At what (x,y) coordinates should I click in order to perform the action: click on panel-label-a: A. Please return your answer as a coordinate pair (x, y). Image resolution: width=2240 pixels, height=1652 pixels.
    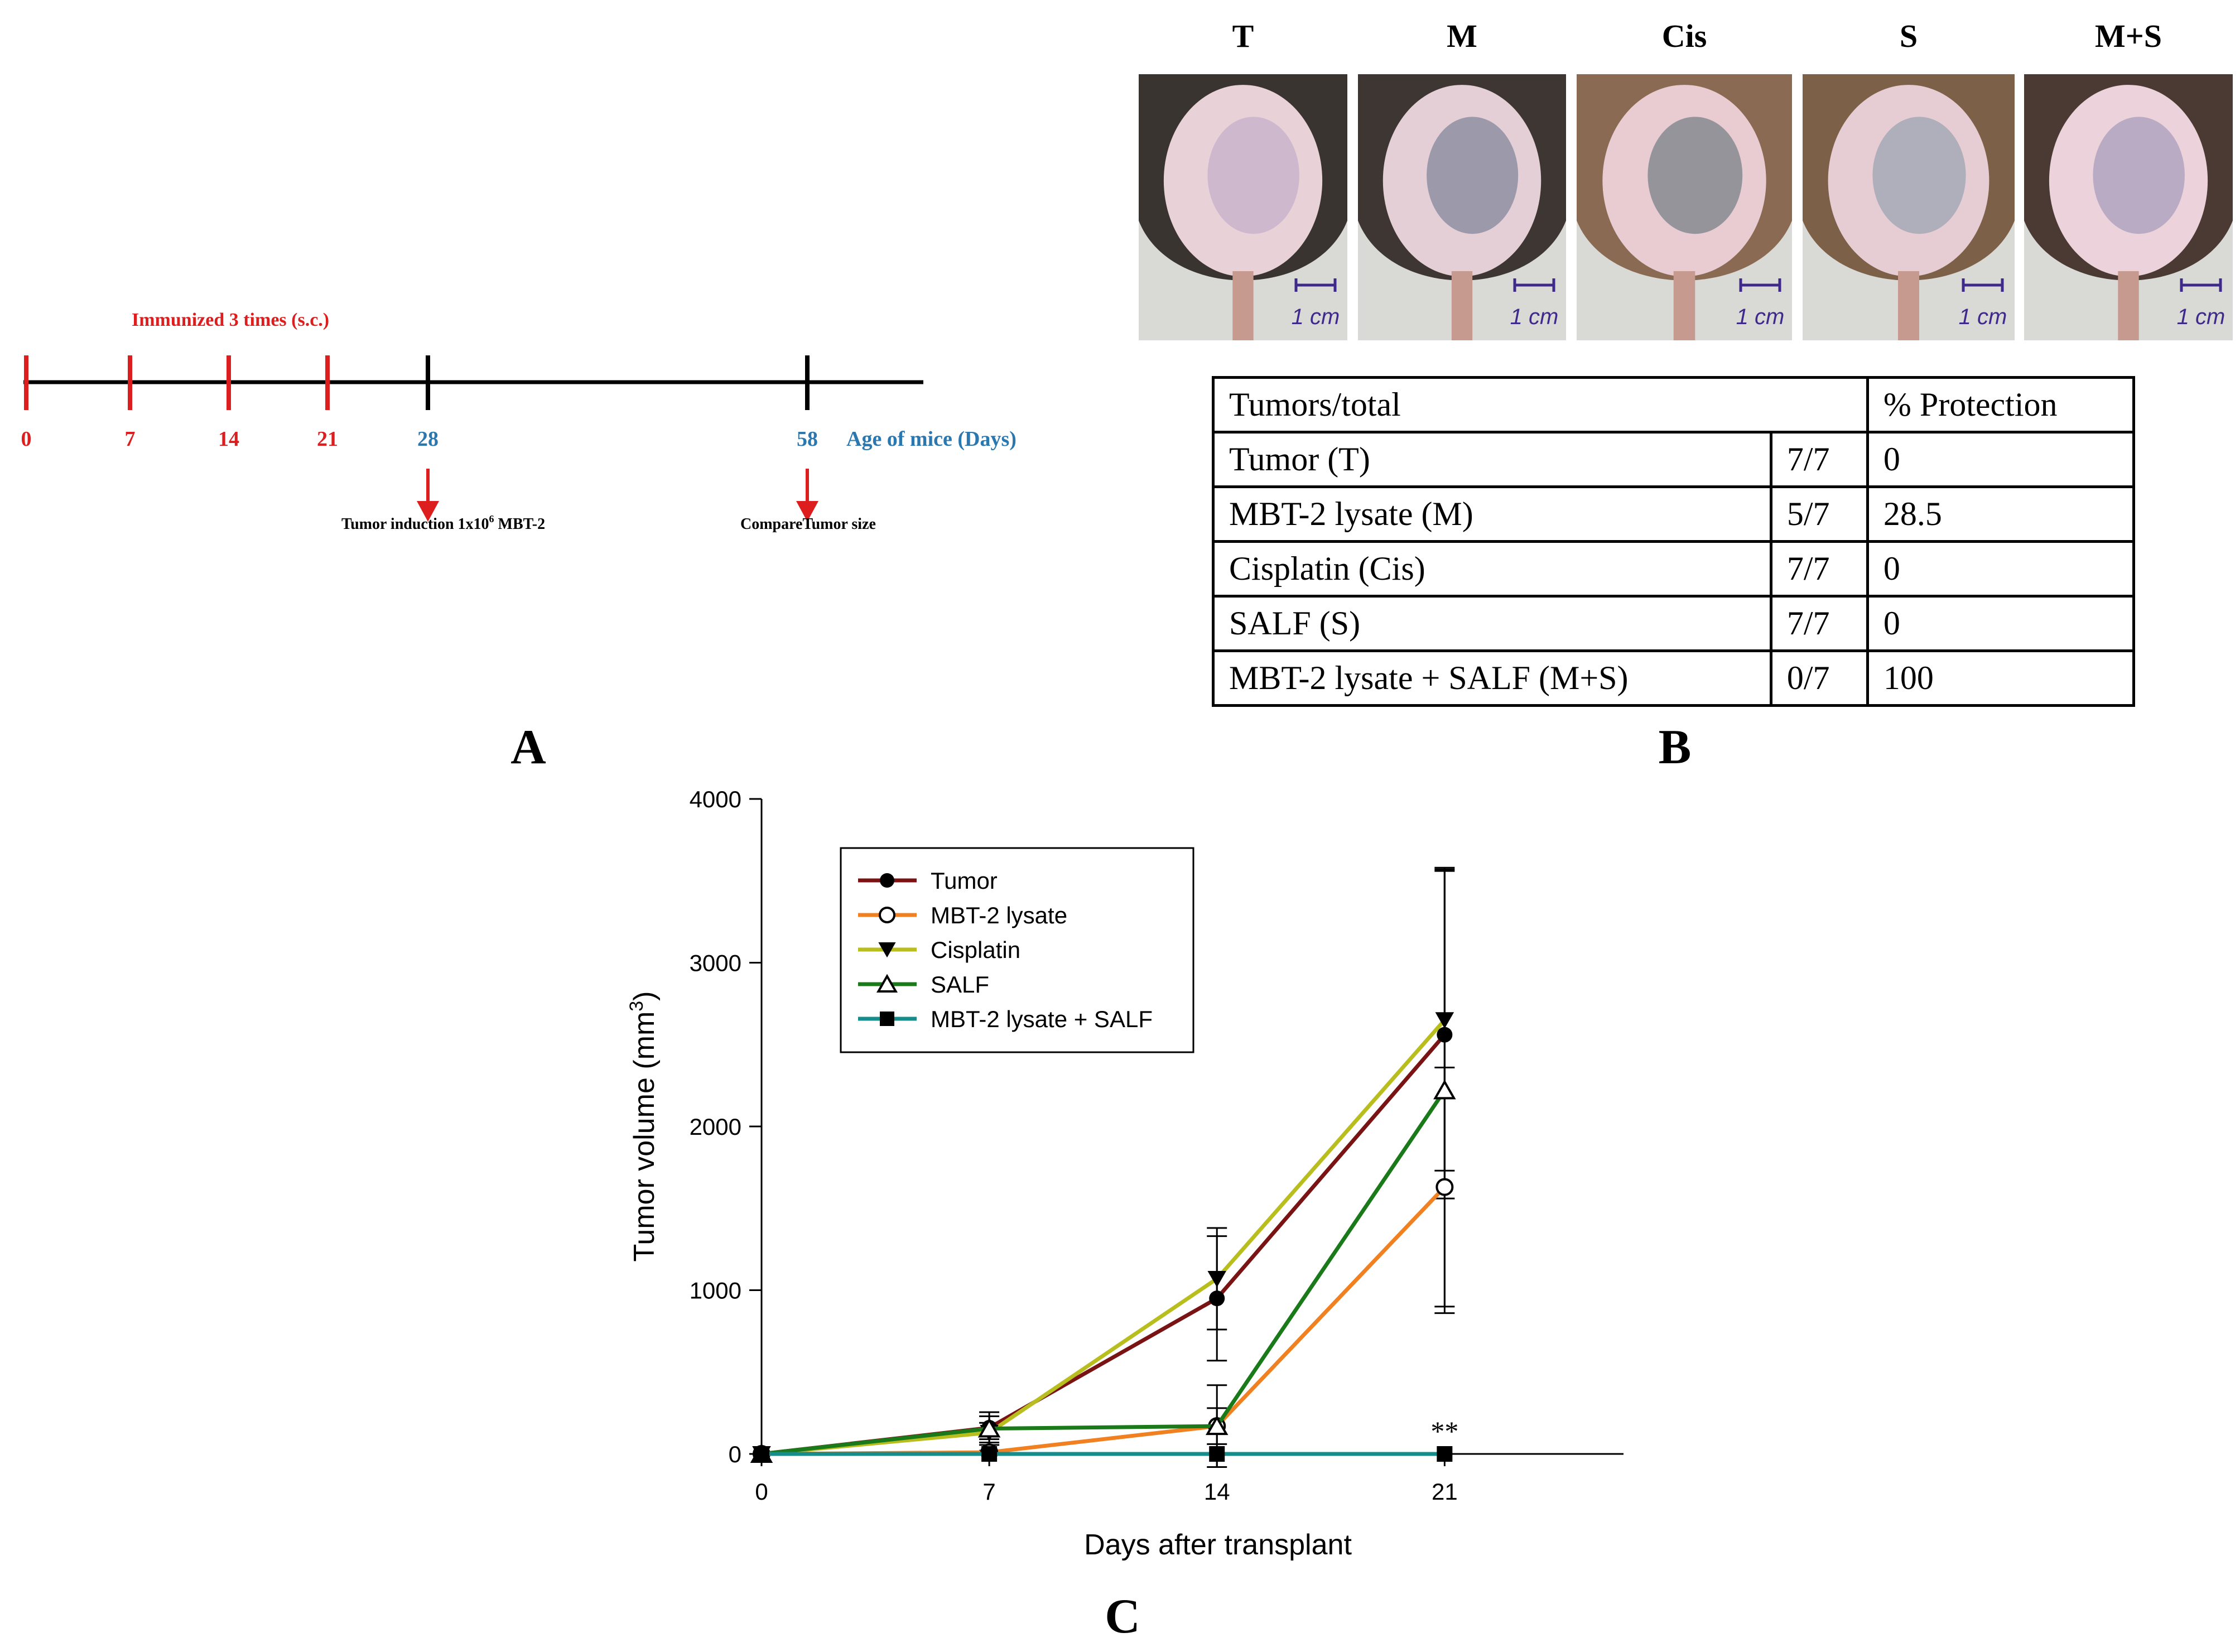
    Looking at the image, I should click on (528, 747).